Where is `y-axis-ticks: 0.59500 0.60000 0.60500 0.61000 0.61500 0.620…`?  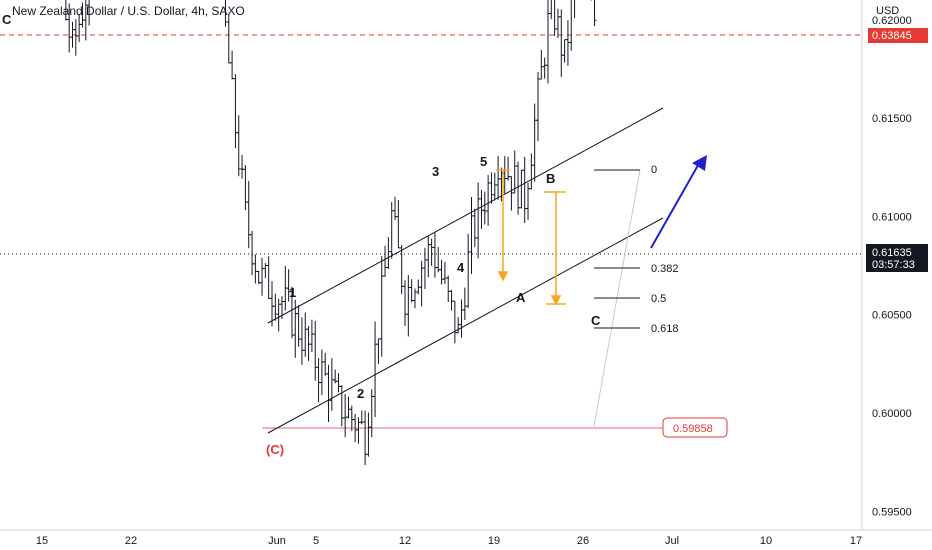 y-axis-ticks: 0.59500 0.60000 0.60500 0.61000 0.61500 0.620… is located at coordinates (892, 266).